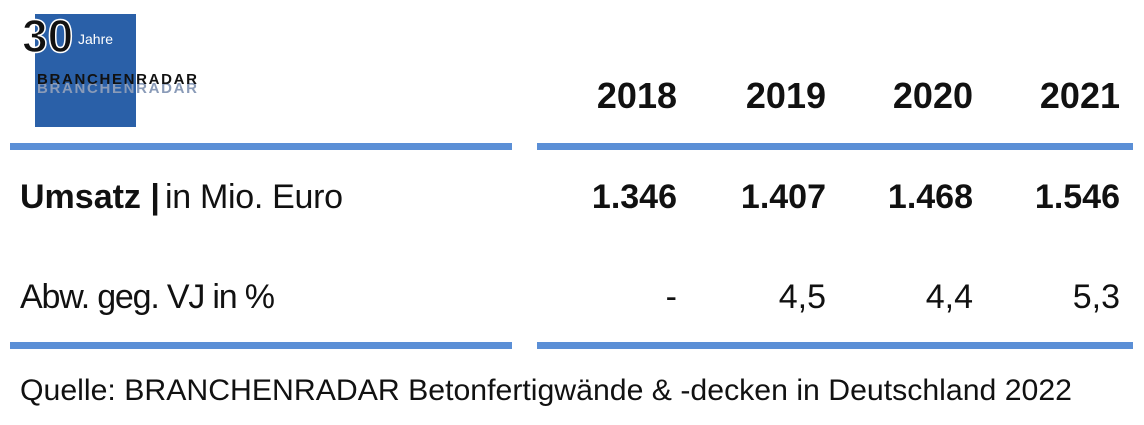 The width and height of the screenshot is (1144, 425). I want to click on header-cell: 2020, so click(933, 95).